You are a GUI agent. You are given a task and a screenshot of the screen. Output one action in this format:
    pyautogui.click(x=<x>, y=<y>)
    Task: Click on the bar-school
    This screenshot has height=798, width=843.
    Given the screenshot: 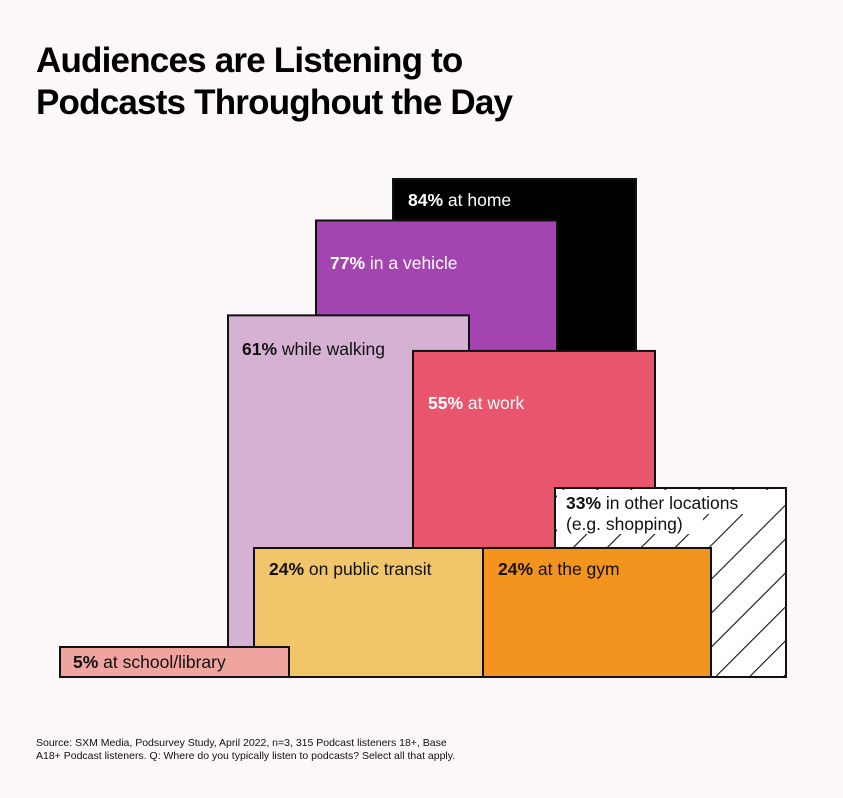 What is the action you would take?
    pyautogui.click(x=174, y=662)
    